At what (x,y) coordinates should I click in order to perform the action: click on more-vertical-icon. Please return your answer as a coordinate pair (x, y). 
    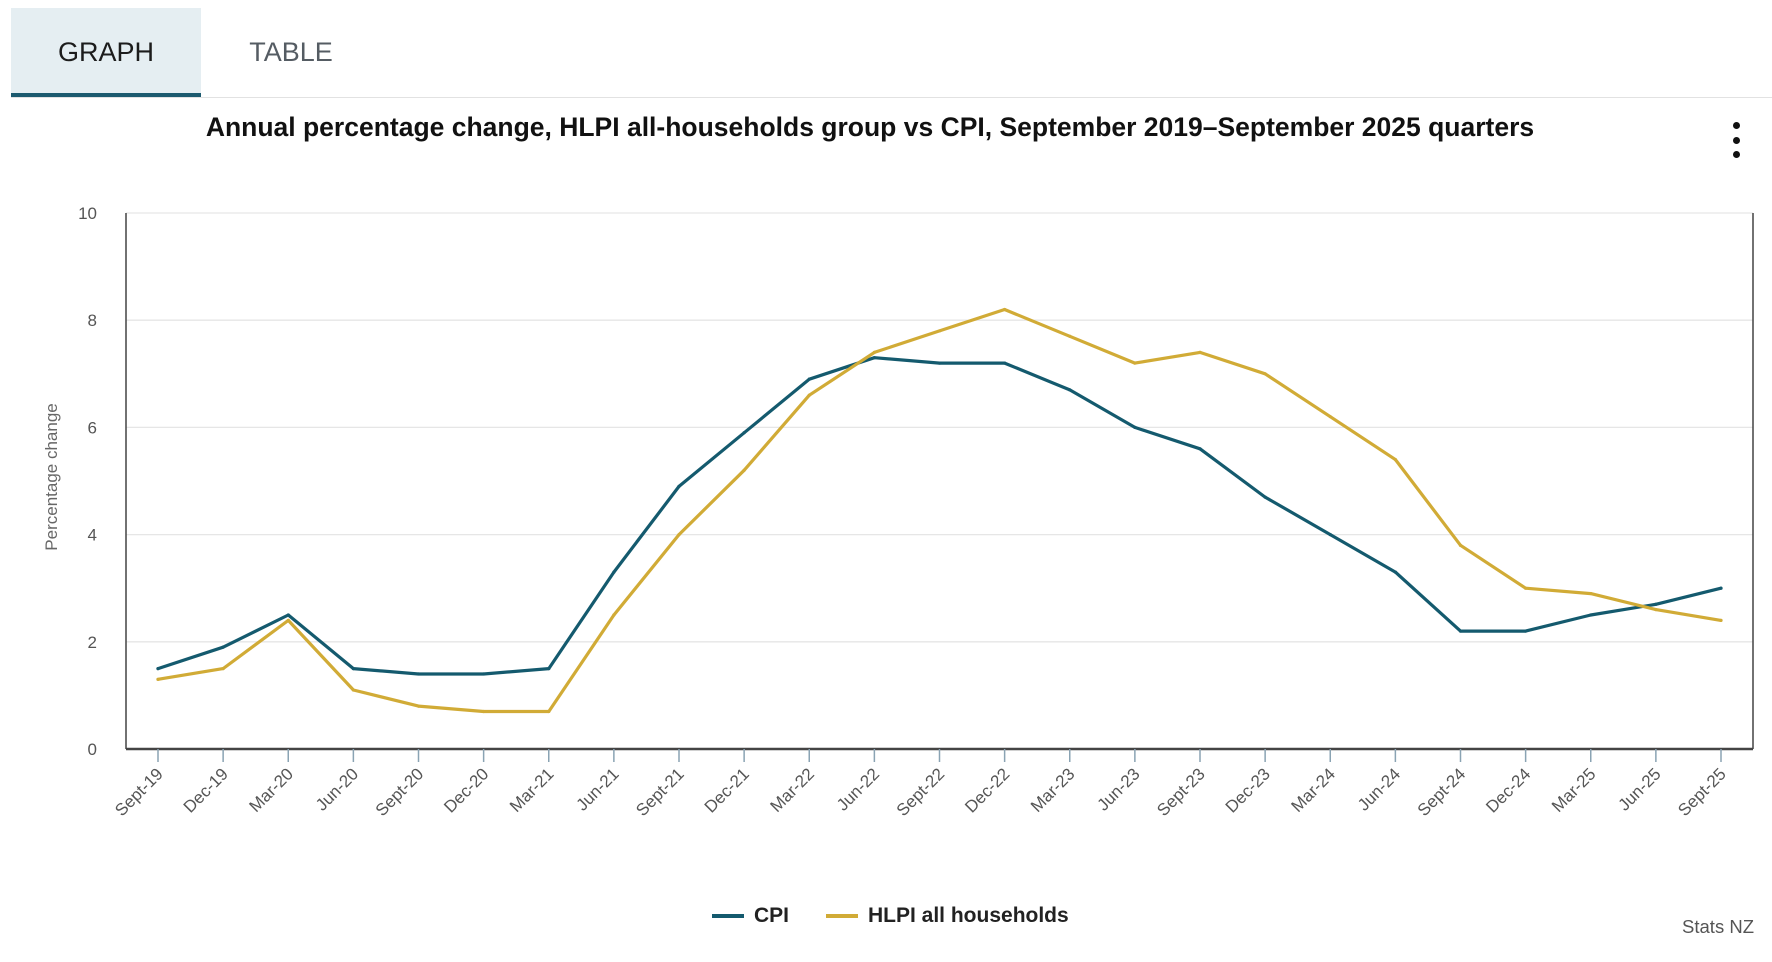
    Looking at the image, I should click on (1736, 140).